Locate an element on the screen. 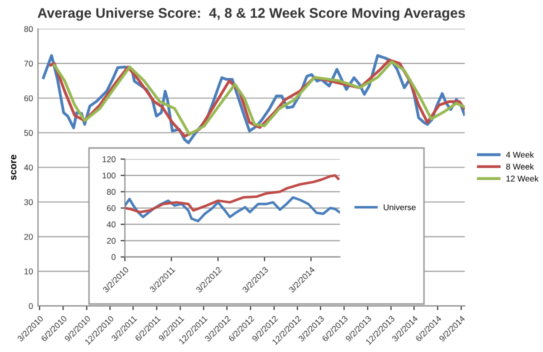 The height and width of the screenshot is (352, 543). y-tick-label: 100 is located at coordinates (109, 175).